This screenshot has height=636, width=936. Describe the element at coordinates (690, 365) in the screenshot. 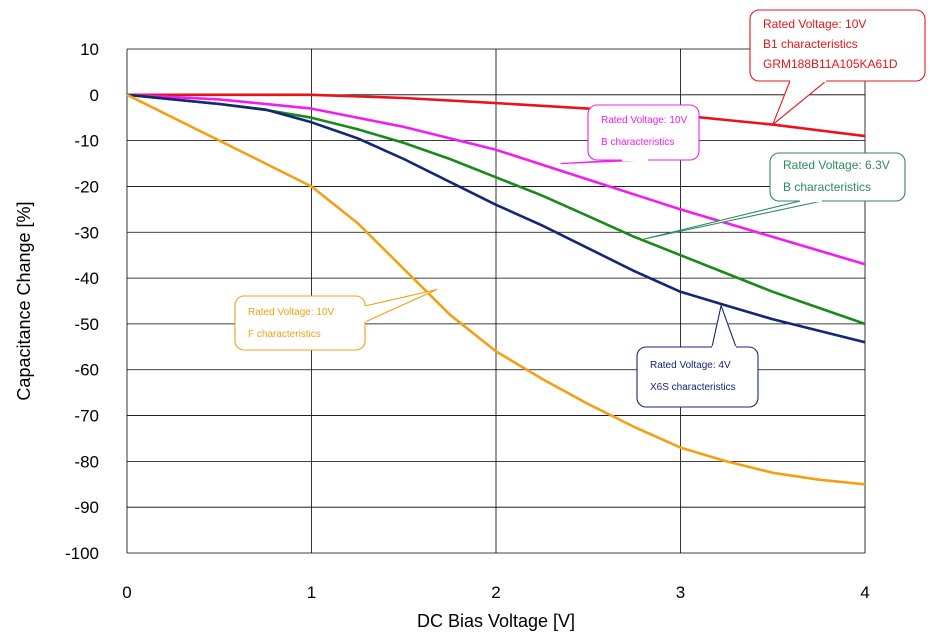

I see `callout-text: Rated Voltage: 4V` at that location.